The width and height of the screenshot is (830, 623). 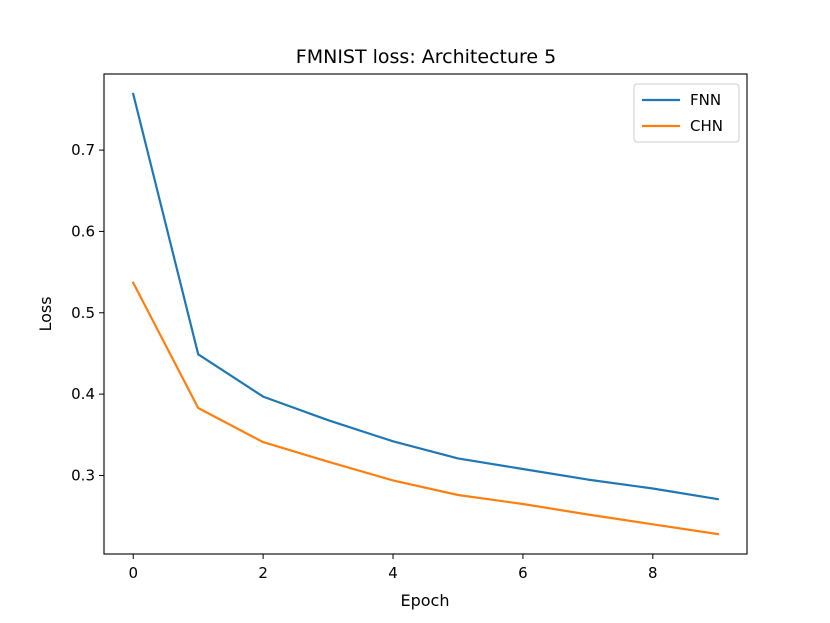 I want to click on y-axis-ticks: 0.3 0.4 0.5 0.6 0.7, so click(x=87, y=312).